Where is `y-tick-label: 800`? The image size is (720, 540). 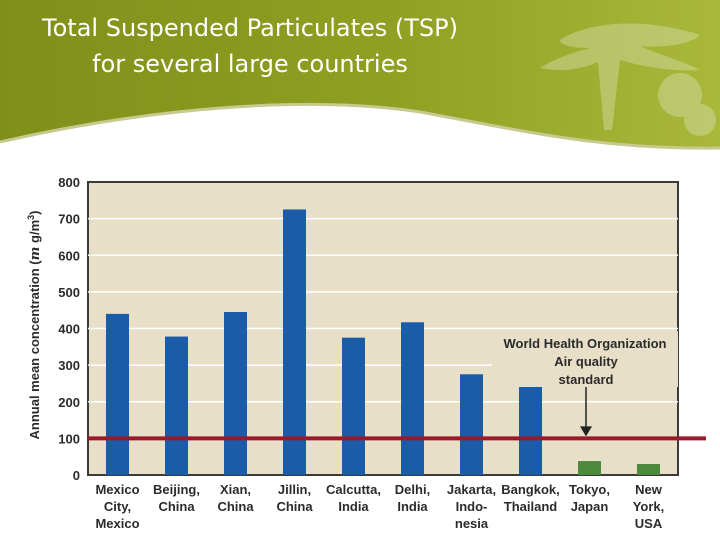 y-tick-label: 800 is located at coordinates (69, 182).